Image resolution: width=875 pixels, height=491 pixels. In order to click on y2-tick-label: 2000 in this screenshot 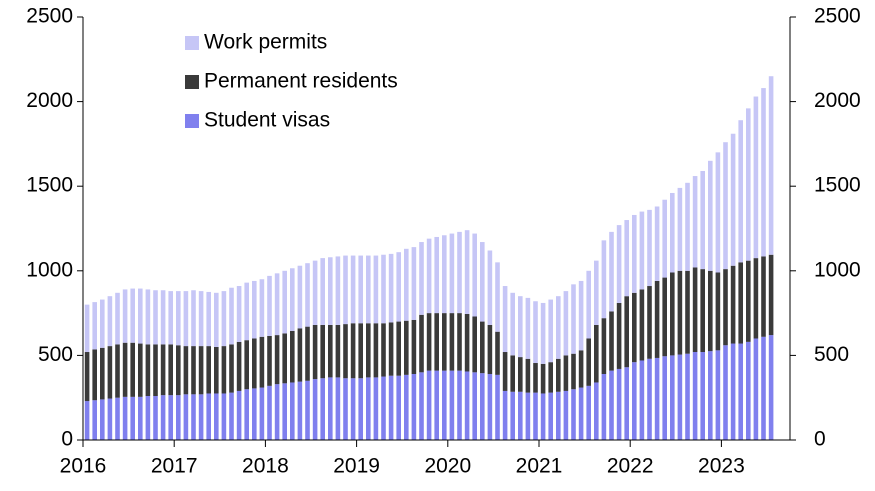, I will do `click(837, 100)`.